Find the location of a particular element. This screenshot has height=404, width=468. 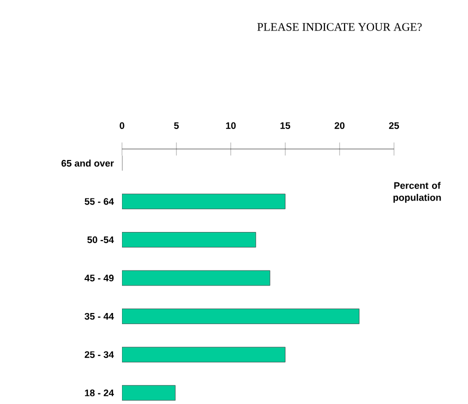

x-tick-label: 5 is located at coordinates (176, 125).